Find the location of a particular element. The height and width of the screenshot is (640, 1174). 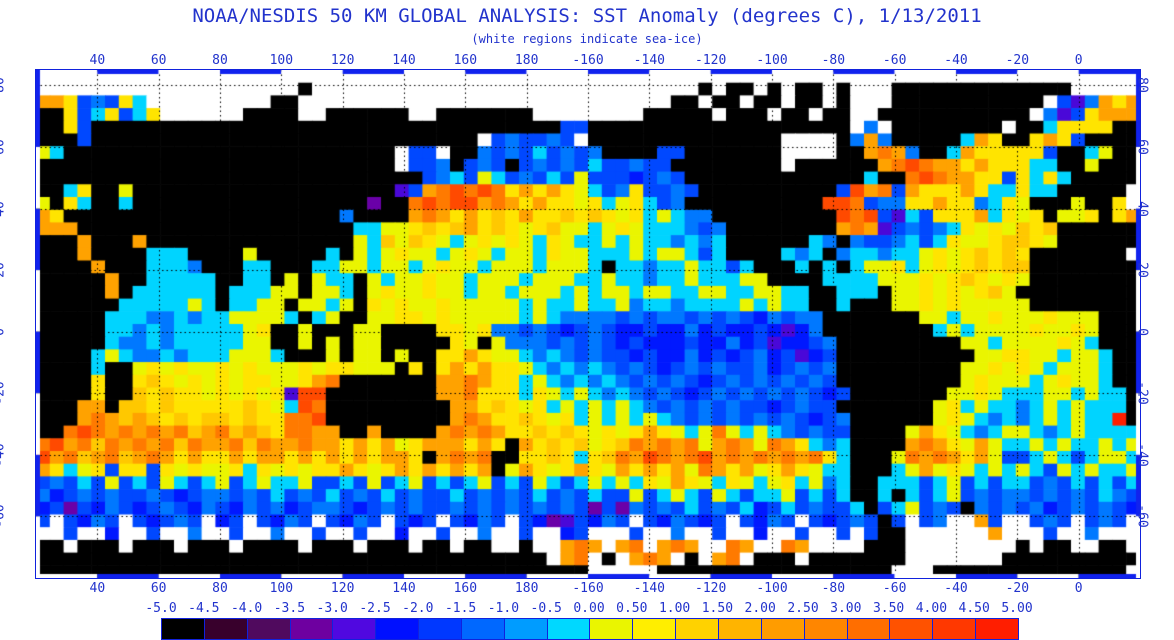

colorbar-tick-label: -0.5 is located at coordinates (546, 608).